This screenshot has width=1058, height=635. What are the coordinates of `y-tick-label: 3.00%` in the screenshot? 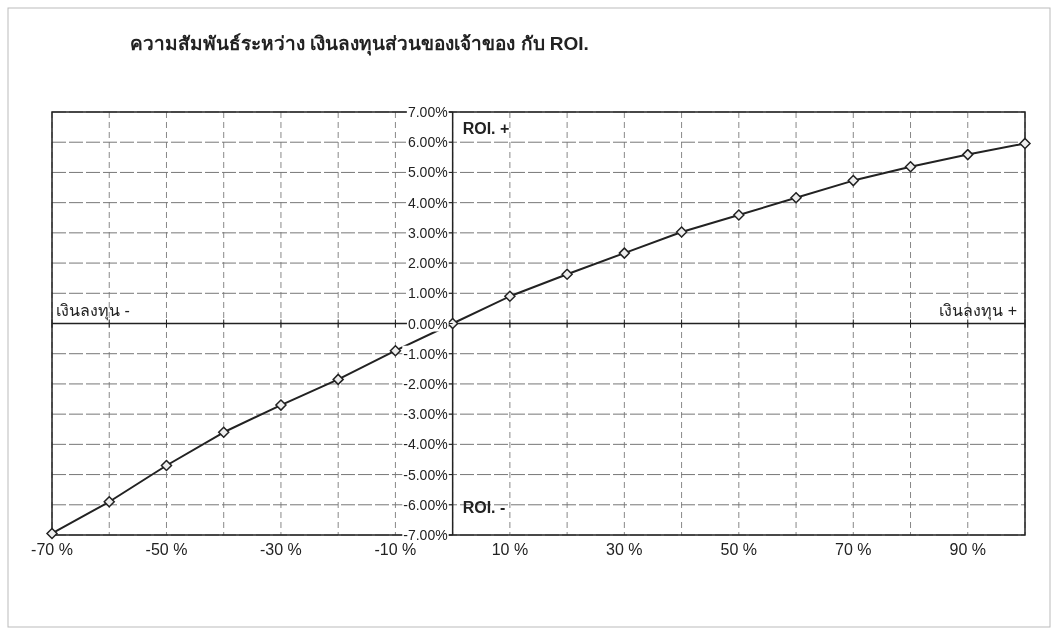 It's located at (427, 232).